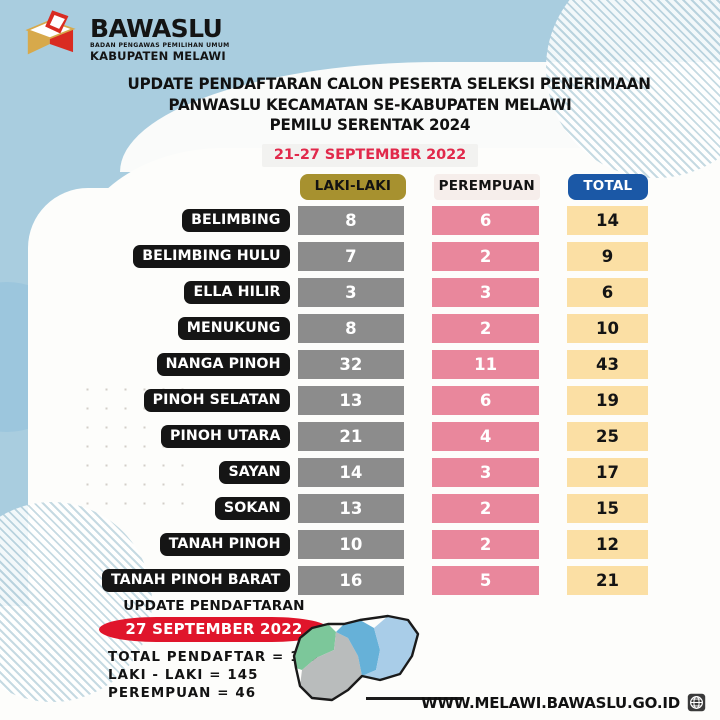  I want to click on row-label-cell: MENUKUNG, so click(193, 328).